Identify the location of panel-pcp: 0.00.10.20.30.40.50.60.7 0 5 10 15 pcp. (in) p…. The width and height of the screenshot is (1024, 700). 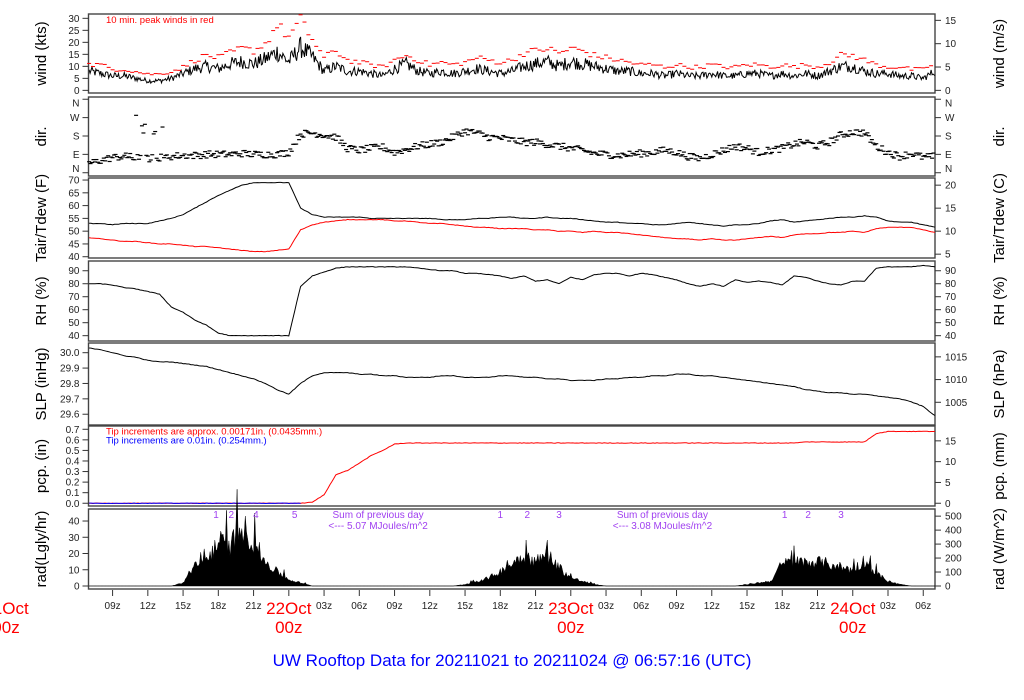
(520, 467).